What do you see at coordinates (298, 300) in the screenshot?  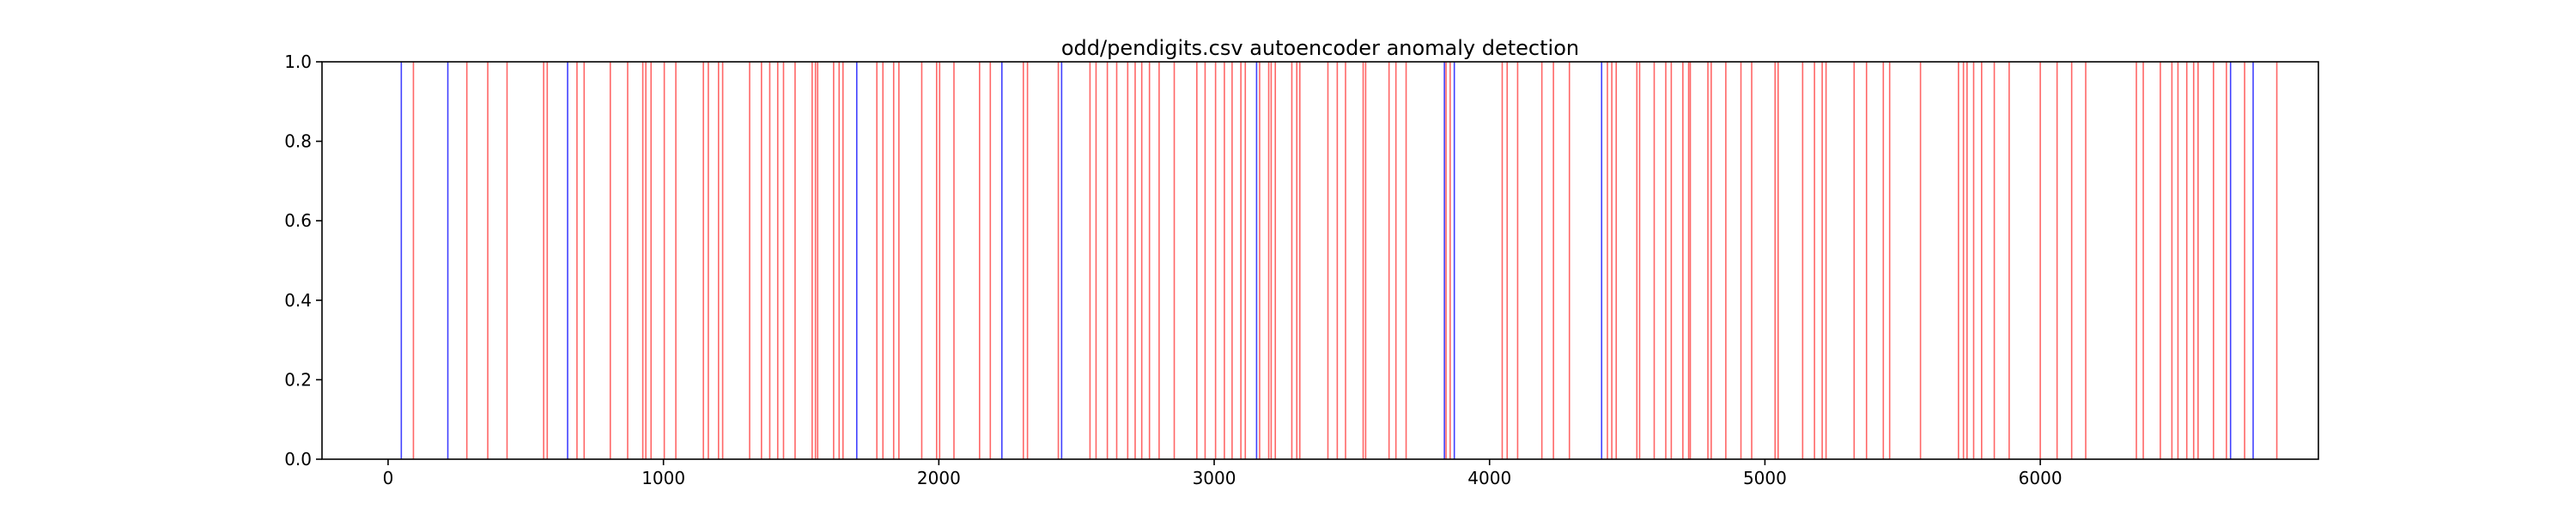 I see `y-tick-label: 0.4` at bounding box center [298, 300].